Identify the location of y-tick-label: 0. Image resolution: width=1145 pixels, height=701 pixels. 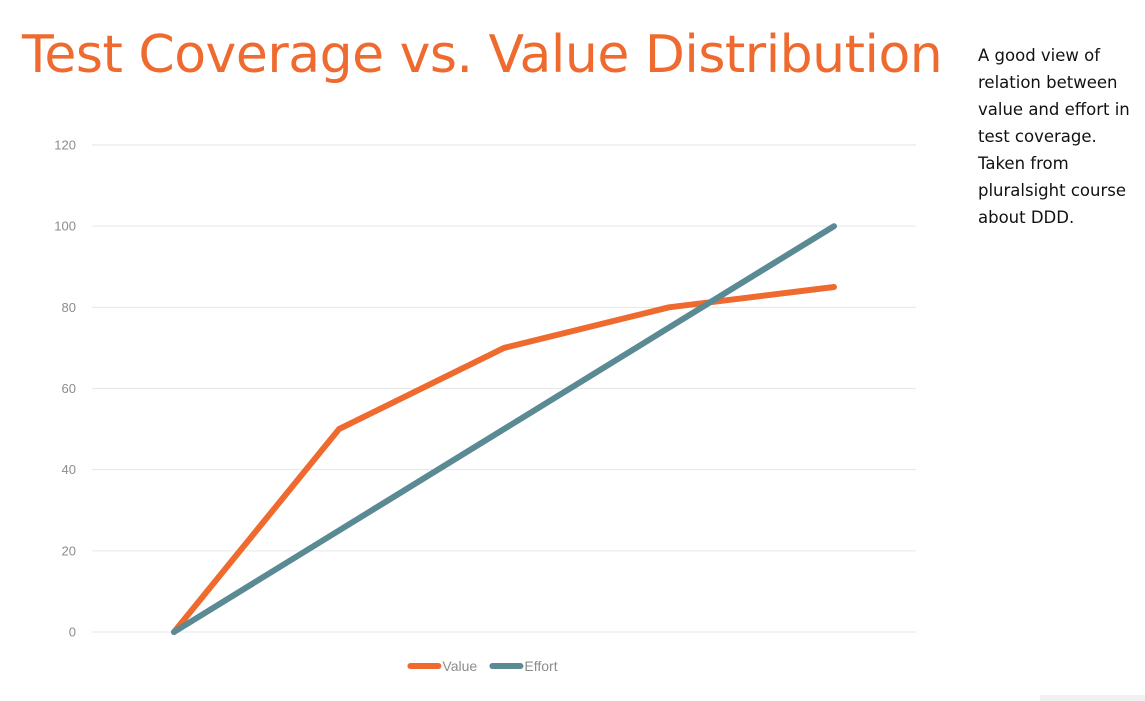
(72, 632).